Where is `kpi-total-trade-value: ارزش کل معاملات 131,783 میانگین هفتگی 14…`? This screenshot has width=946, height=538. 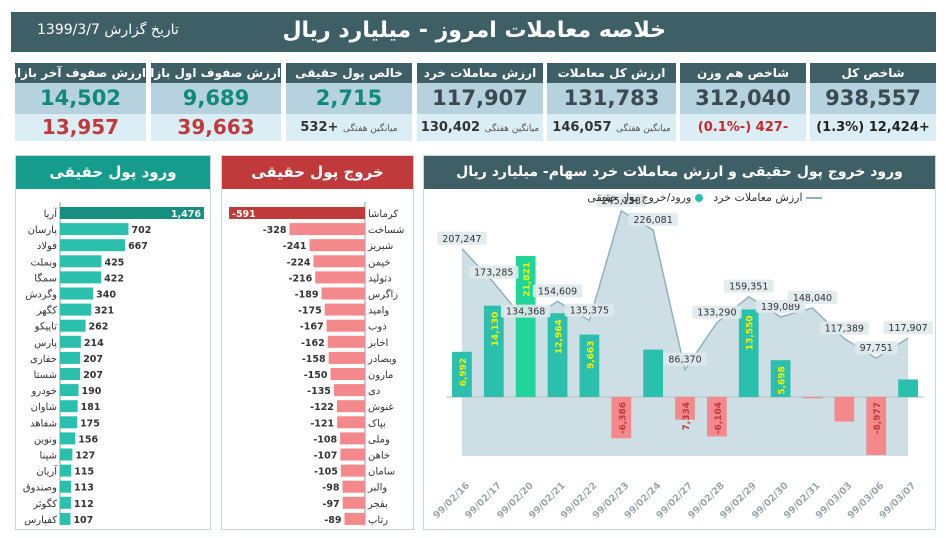 kpi-total-trade-value: ارزش کل معاملات 131,783 میانگین هفتگی 14… is located at coordinates (611, 102).